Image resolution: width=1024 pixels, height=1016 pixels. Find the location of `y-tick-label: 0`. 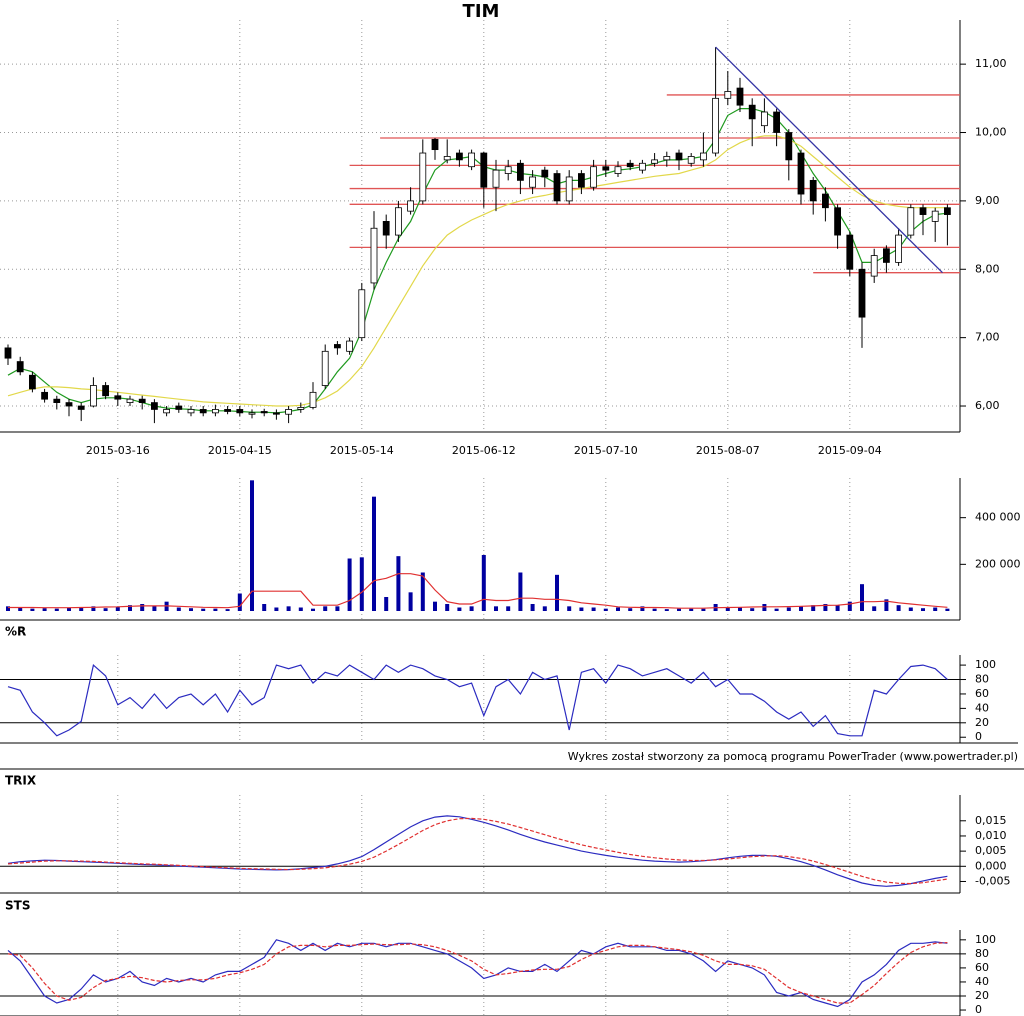

y-tick-label: 0 is located at coordinates (978, 1009).